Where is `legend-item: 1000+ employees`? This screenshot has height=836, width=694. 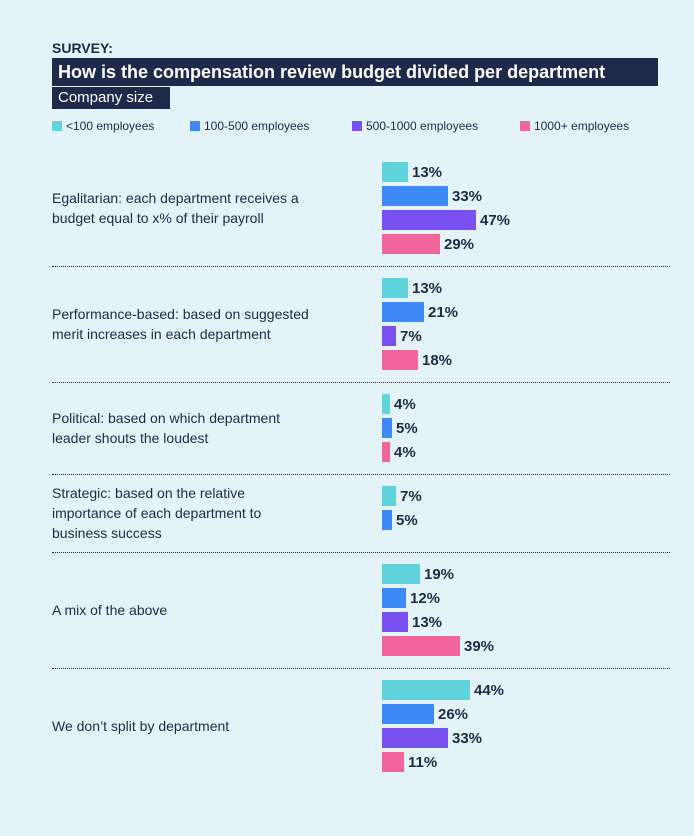
legend-item: 1000+ employees is located at coordinates (574, 126).